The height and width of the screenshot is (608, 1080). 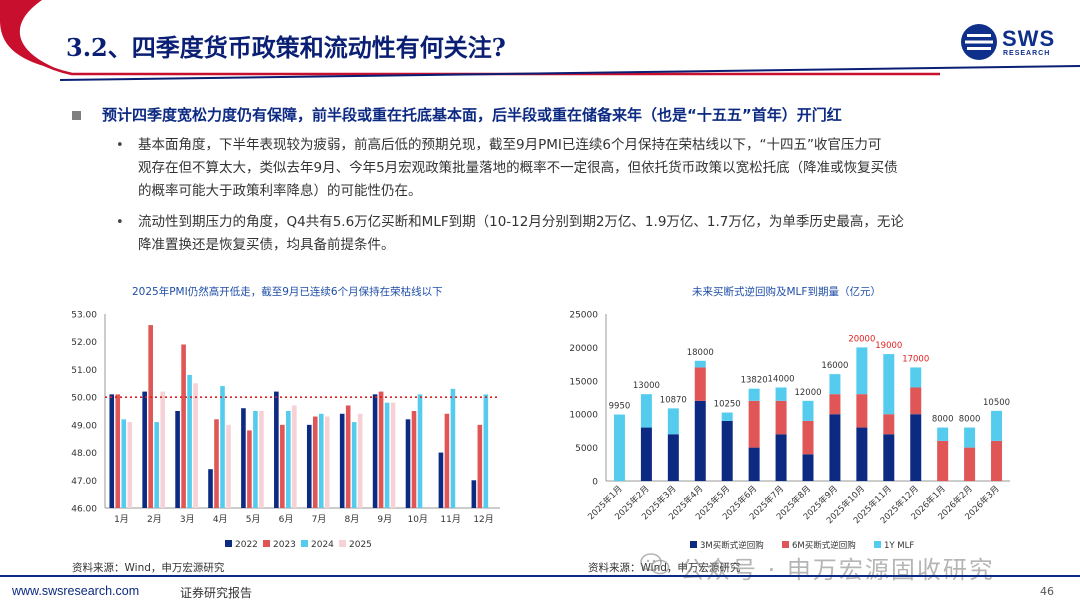 I want to click on square-bullet-icon, so click(x=76, y=115).